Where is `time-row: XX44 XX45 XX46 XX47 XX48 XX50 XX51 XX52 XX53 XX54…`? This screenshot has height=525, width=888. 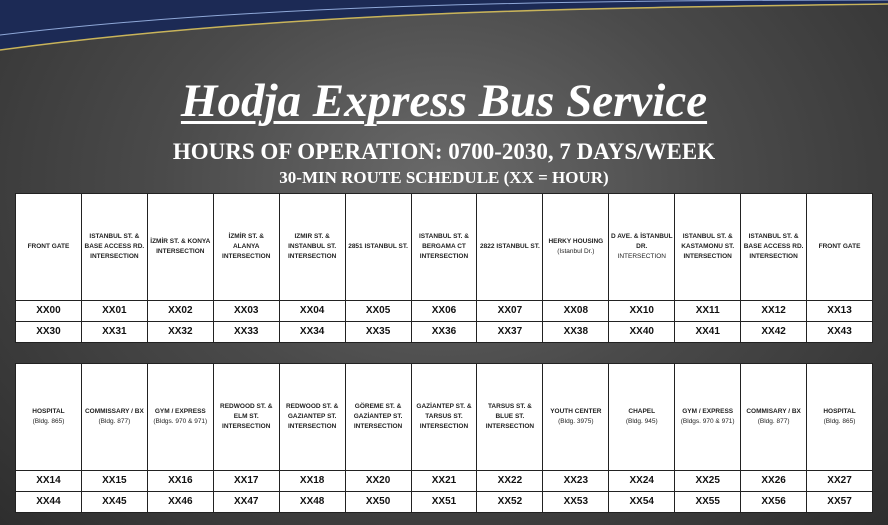
time-row: XX44 XX45 XX46 XX47 XX48 XX50 XX51 XX52 XX53 XX54… is located at coordinates (444, 502).